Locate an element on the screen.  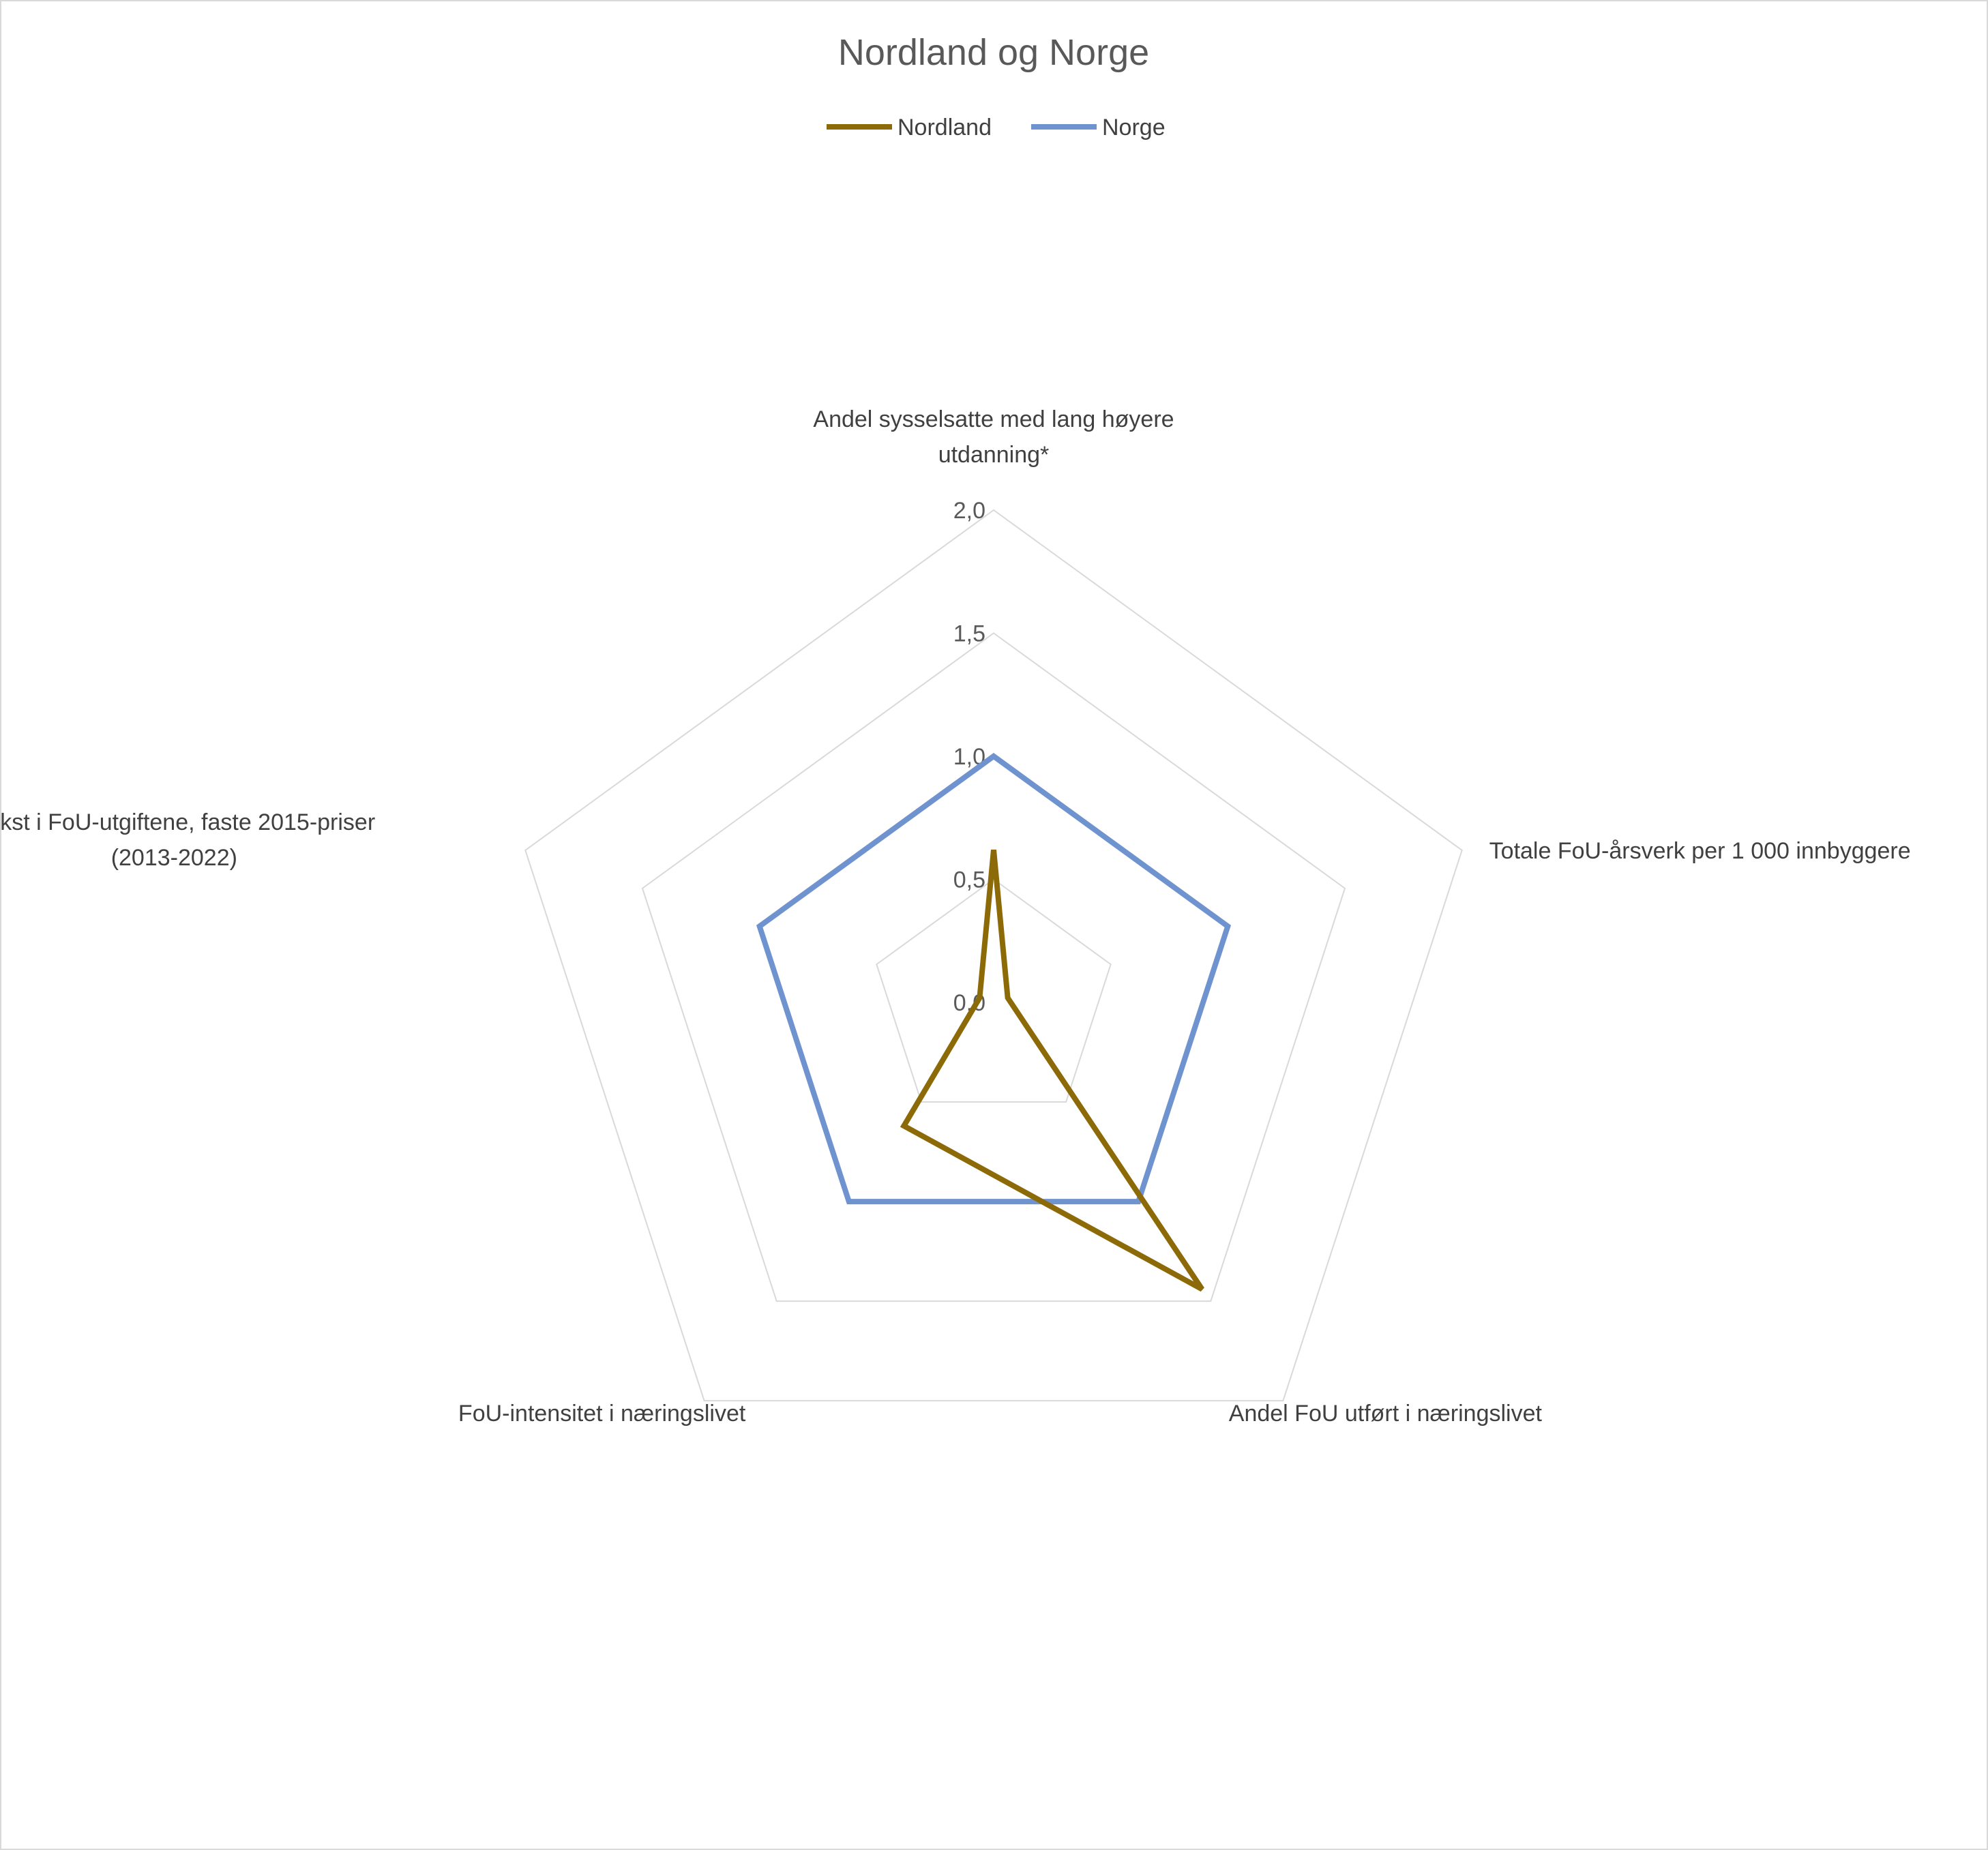
legend-item-norge: Norge is located at coordinates (1098, 127).